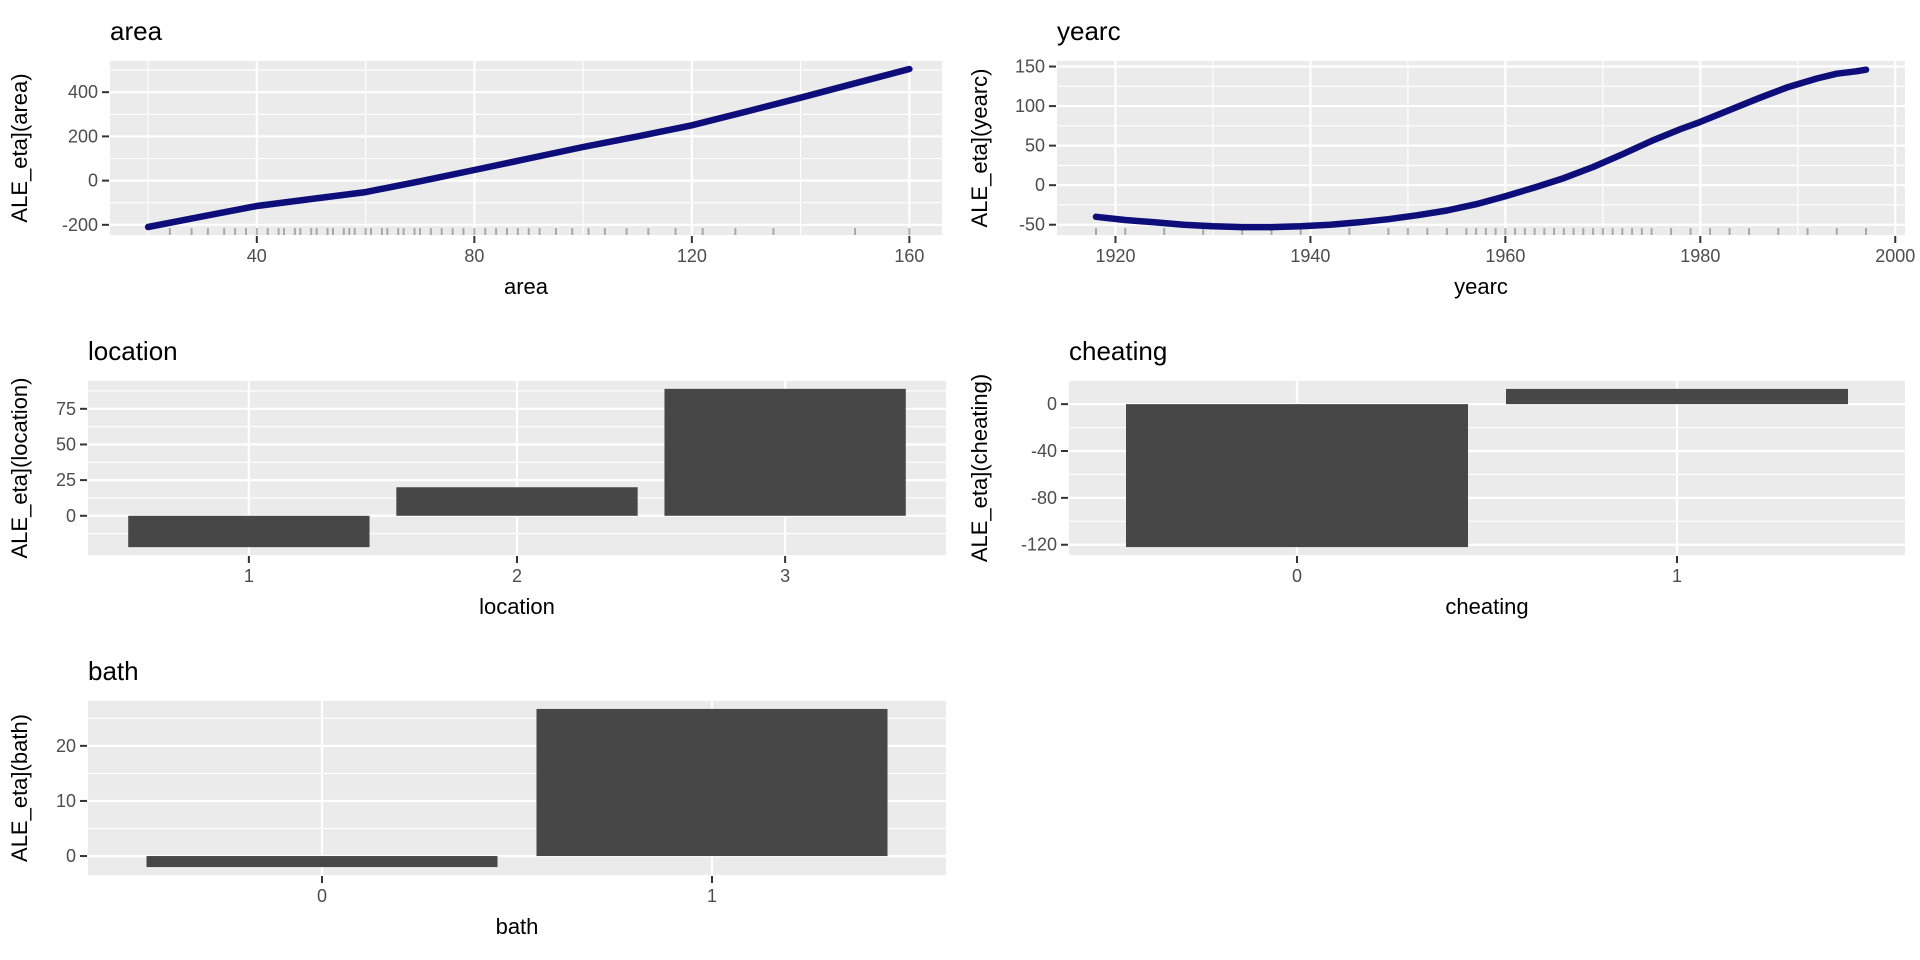  Describe the element at coordinates (1039, 545) in the screenshot. I see `y-tick-label: -120` at that location.